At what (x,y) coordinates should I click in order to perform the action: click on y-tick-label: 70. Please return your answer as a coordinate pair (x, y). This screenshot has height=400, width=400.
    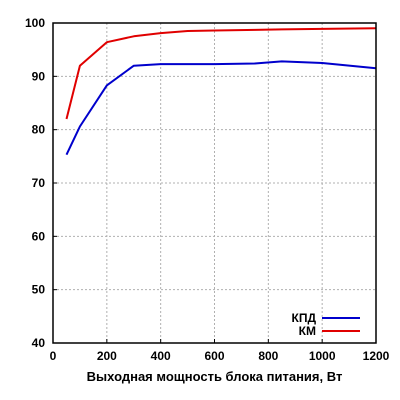
    Looking at the image, I should click on (39, 183).